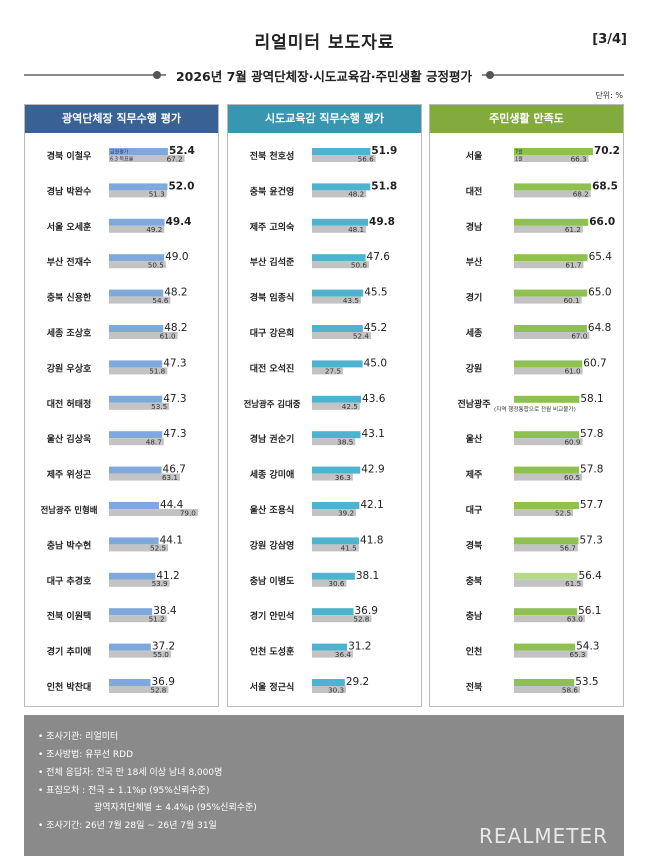 This screenshot has height=866, width=649. Describe the element at coordinates (324, 43) in the screenshot. I see `page-title: 리얼미터 보도자료` at that location.